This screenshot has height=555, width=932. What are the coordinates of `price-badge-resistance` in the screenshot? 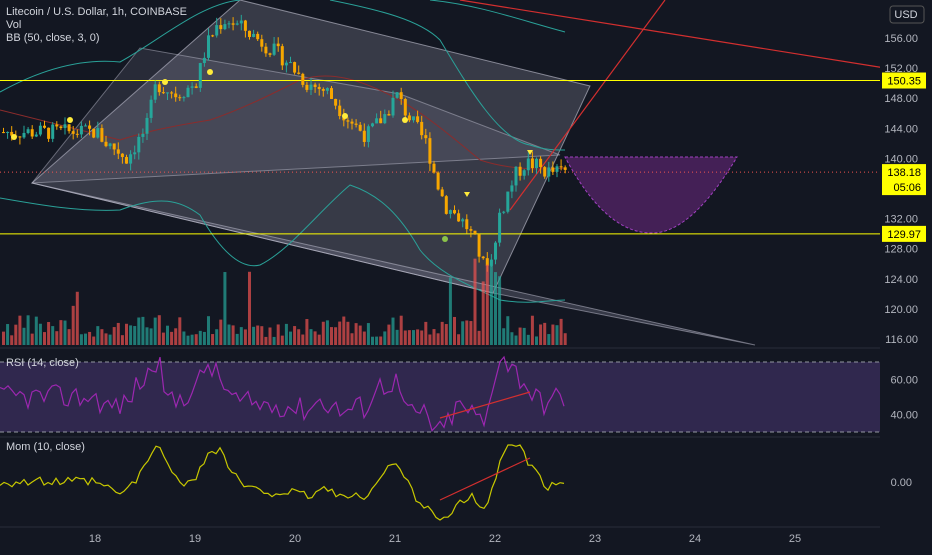 It's located at (904, 80).